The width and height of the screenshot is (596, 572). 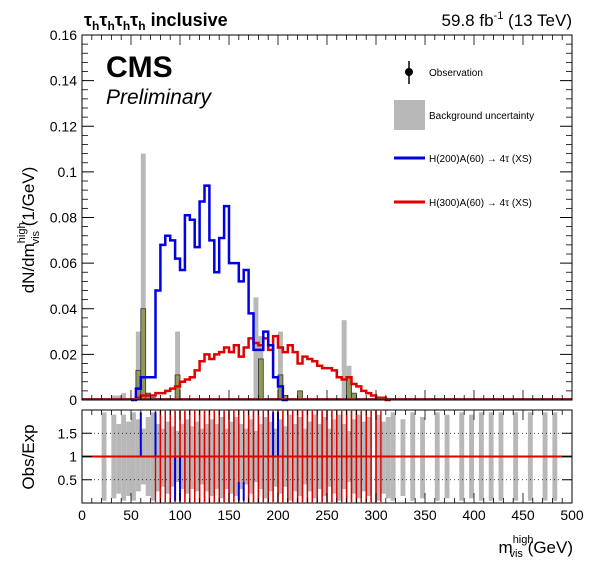 I want to click on tau-3: τ, so click(x=119, y=20).